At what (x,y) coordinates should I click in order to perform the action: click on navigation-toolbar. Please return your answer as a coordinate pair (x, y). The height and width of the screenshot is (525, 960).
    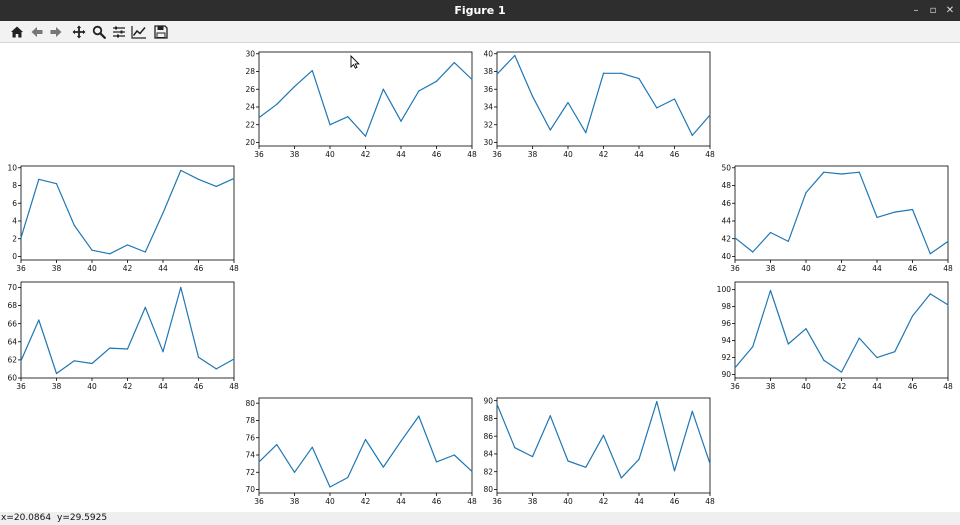
    Looking at the image, I should click on (480, 32).